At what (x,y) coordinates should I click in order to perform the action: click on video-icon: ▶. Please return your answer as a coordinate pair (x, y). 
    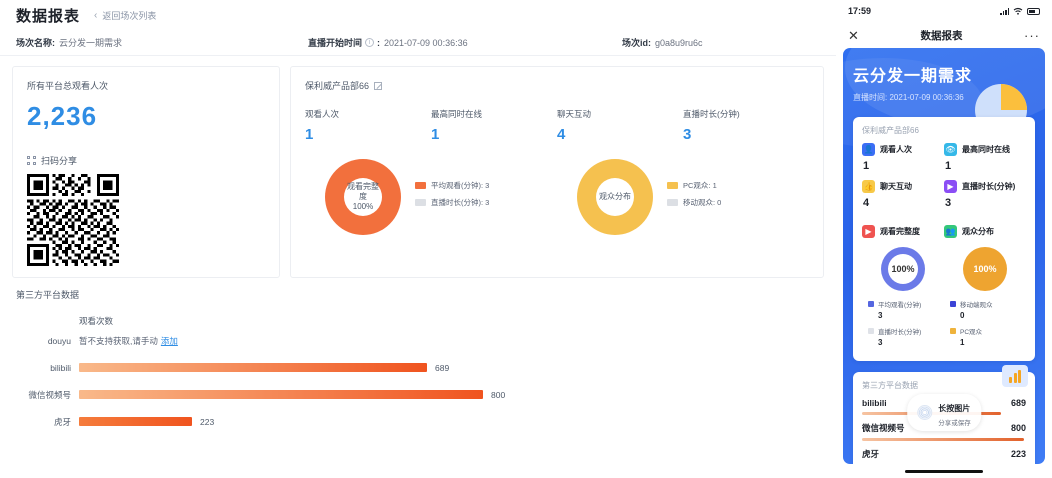
    Looking at the image, I should click on (950, 186).